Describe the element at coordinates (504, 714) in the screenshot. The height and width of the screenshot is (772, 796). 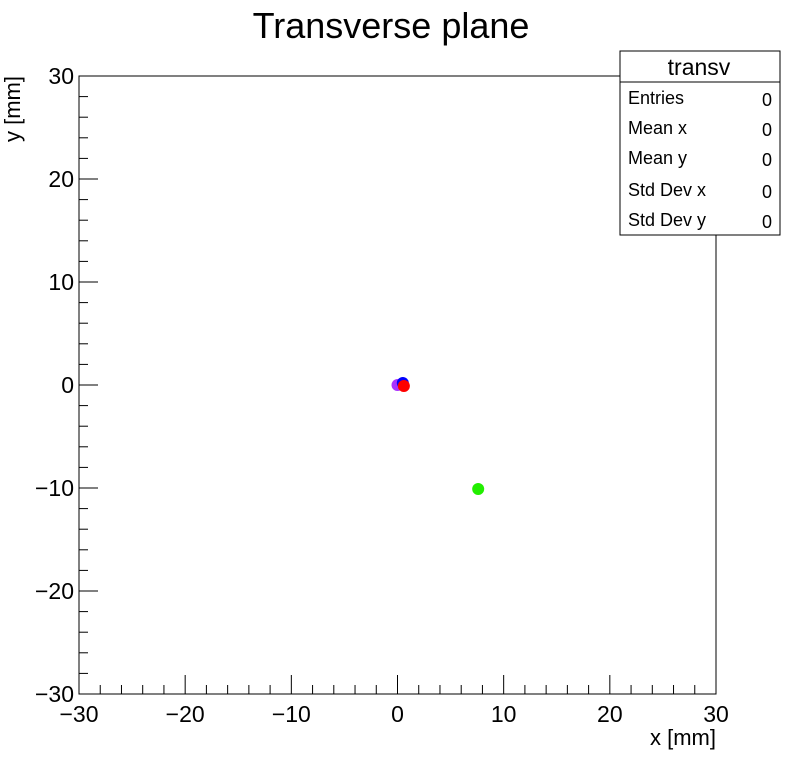
I see `x-tick-label: 10` at that location.